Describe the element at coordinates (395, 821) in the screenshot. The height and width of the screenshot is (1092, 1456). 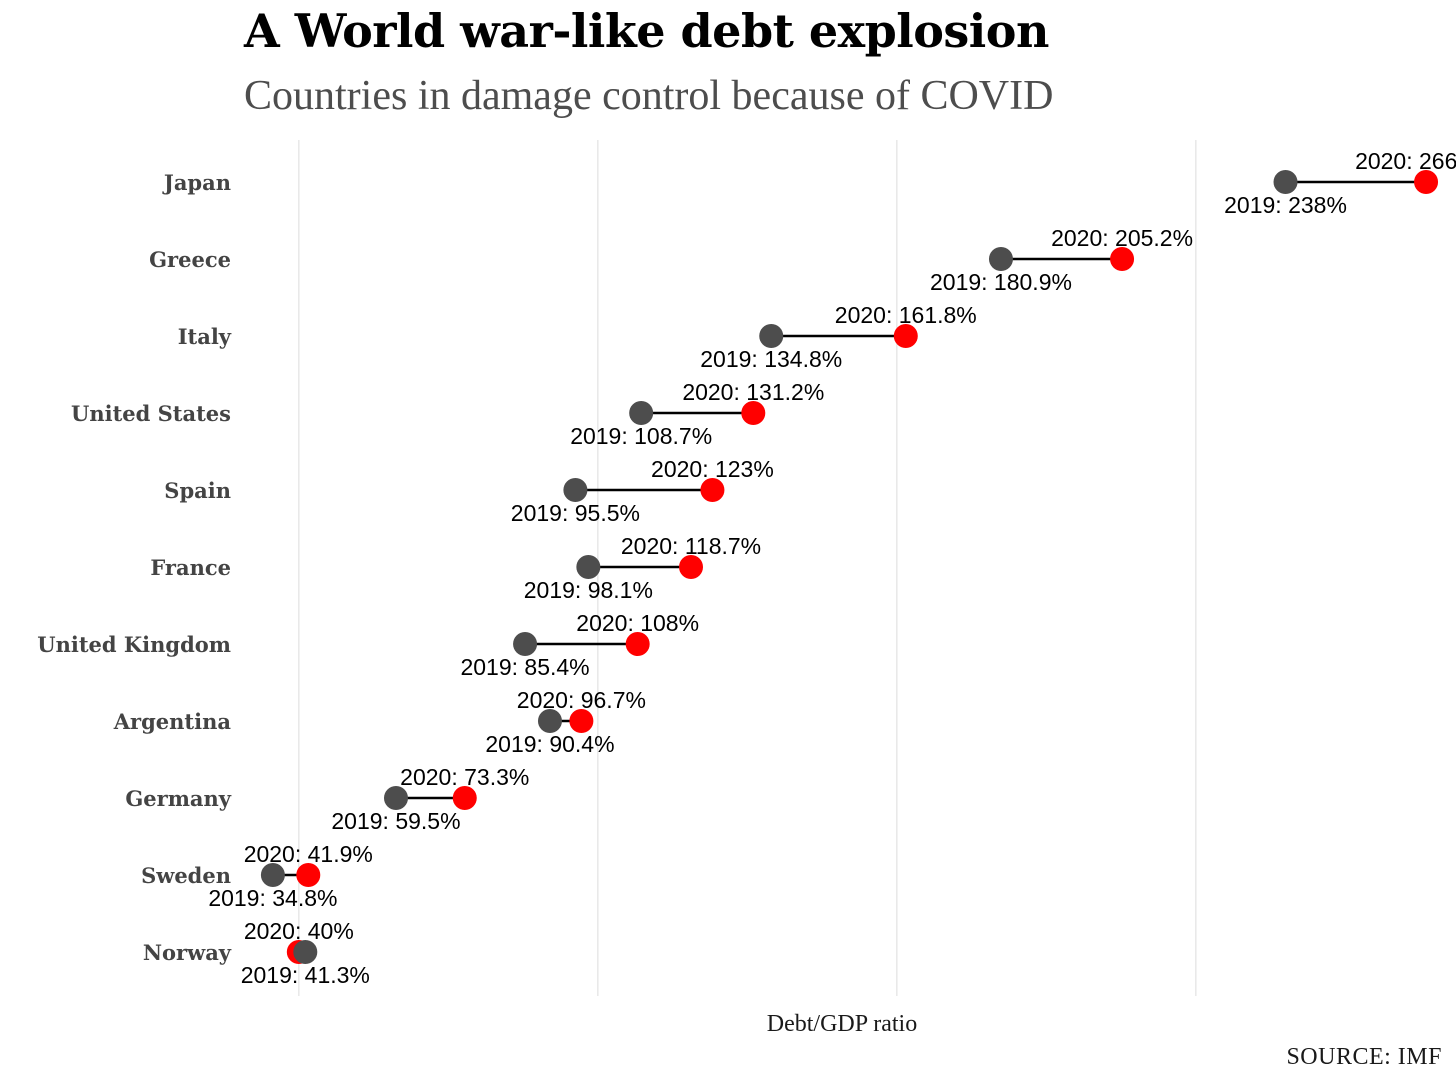
I see `label-2019: 2019: 59.5%` at that location.